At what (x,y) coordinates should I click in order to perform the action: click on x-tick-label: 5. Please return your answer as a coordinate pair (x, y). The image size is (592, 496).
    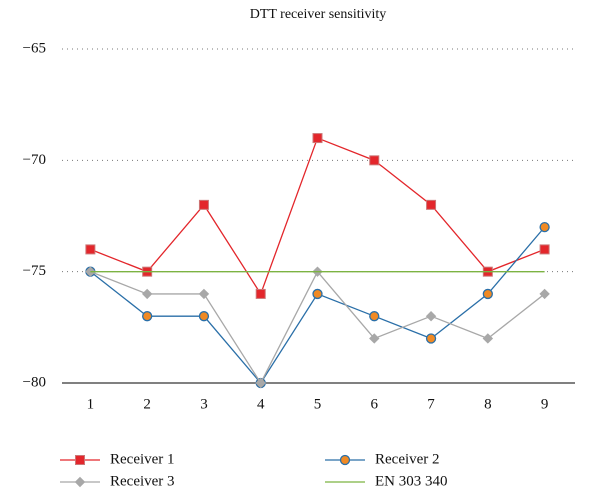
    Looking at the image, I should click on (318, 404).